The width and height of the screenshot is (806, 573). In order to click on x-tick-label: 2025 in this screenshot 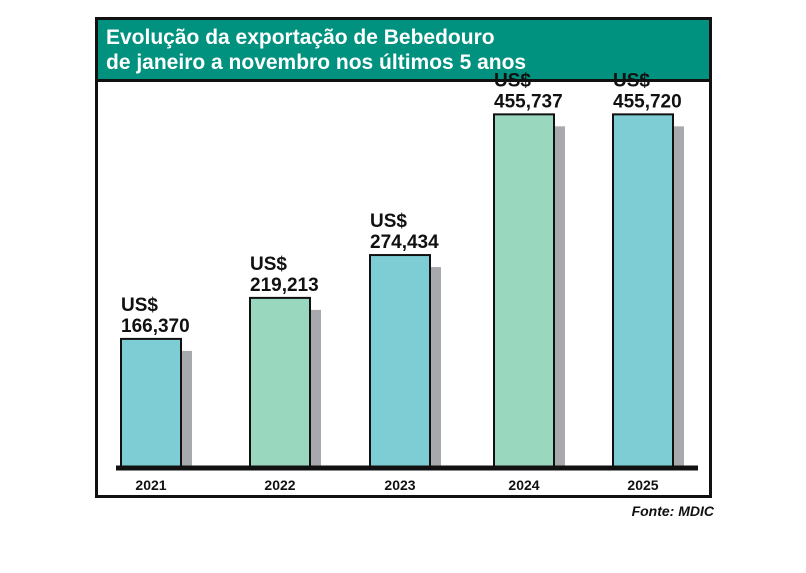, I will do `click(642, 485)`.